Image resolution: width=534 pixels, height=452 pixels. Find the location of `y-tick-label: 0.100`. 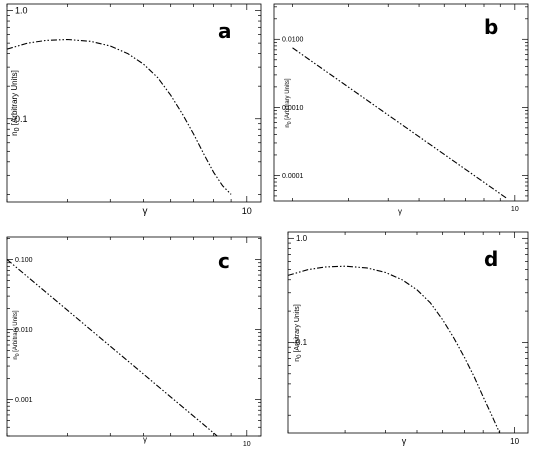

y-tick-label: 0.100 is located at coordinates (24, 260).